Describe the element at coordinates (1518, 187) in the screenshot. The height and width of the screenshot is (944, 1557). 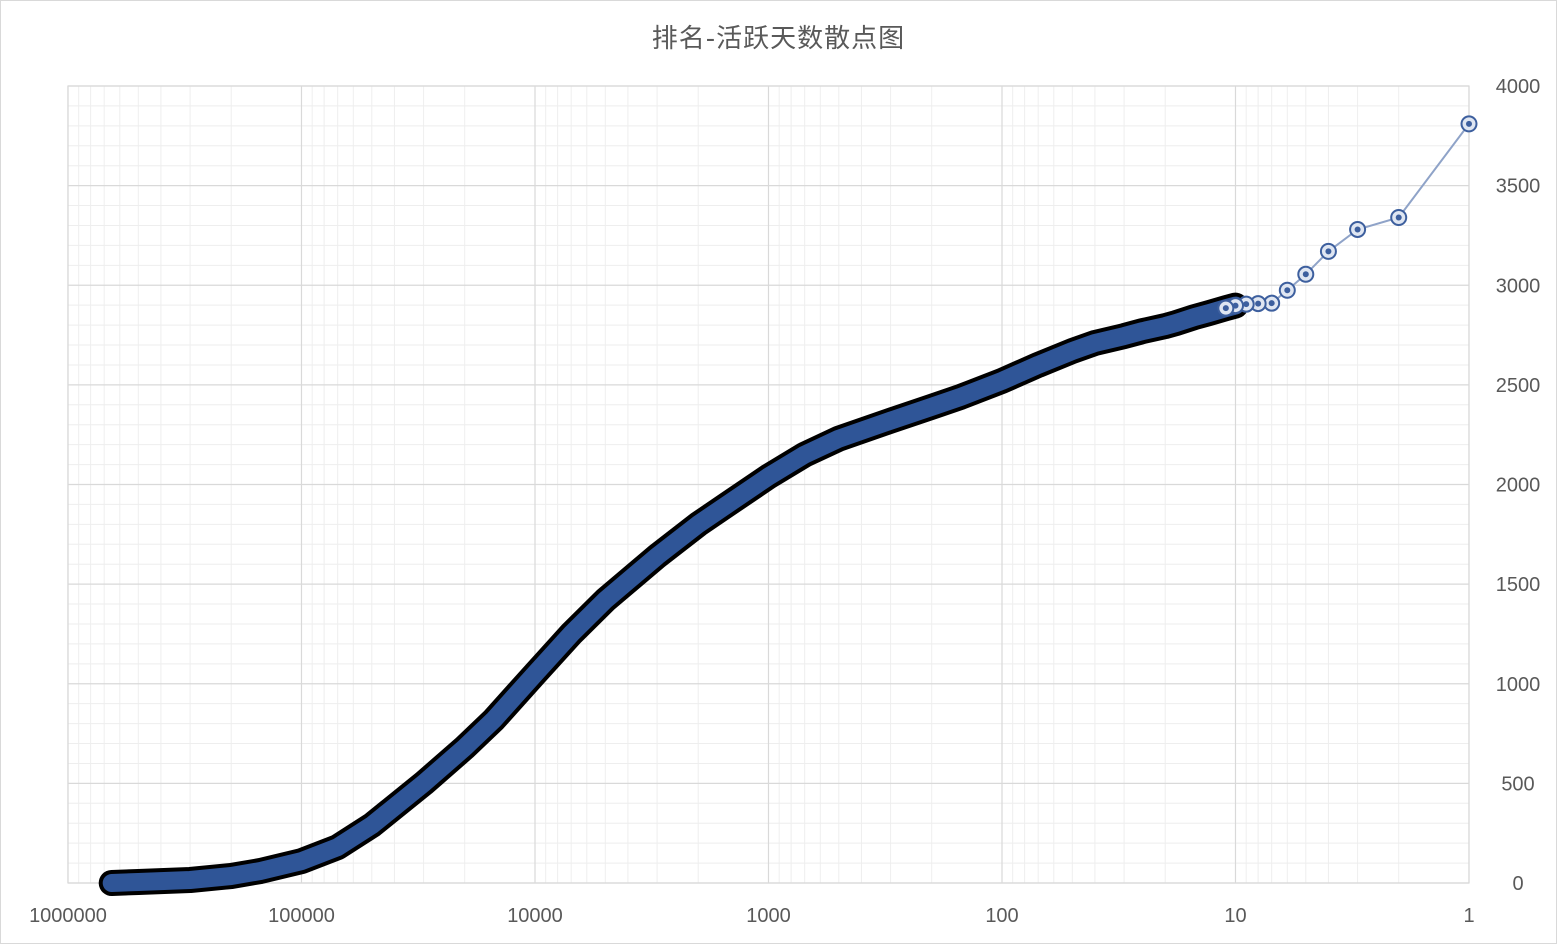
I see `y-tick-label: 3500` at that location.